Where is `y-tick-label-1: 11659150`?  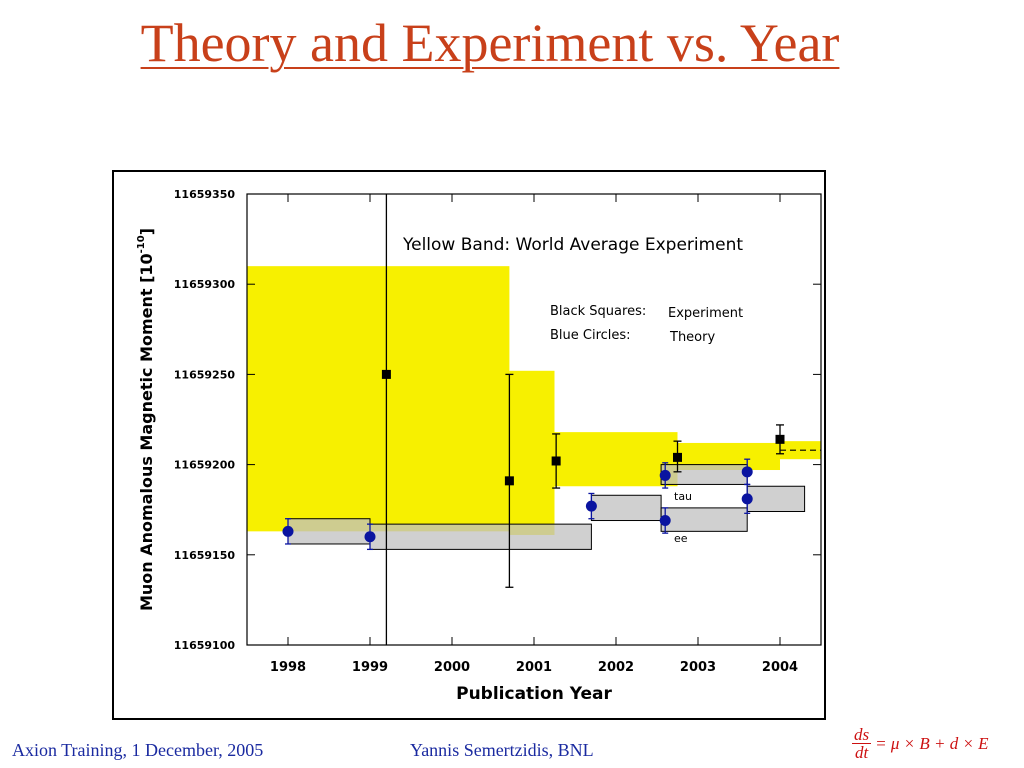
y-tick-label-1: 11659150 is located at coordinates (205, 555).